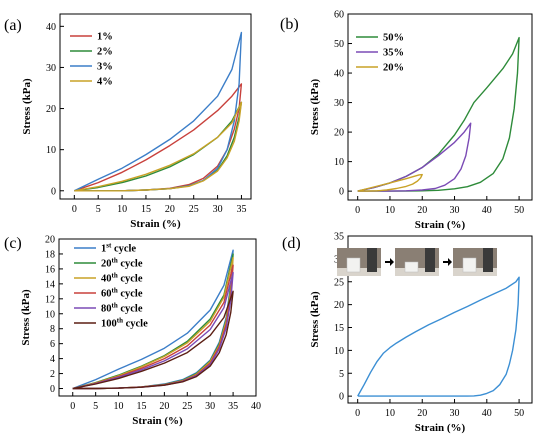  I want to click on x-tick-label: 5, so click(95, 406).